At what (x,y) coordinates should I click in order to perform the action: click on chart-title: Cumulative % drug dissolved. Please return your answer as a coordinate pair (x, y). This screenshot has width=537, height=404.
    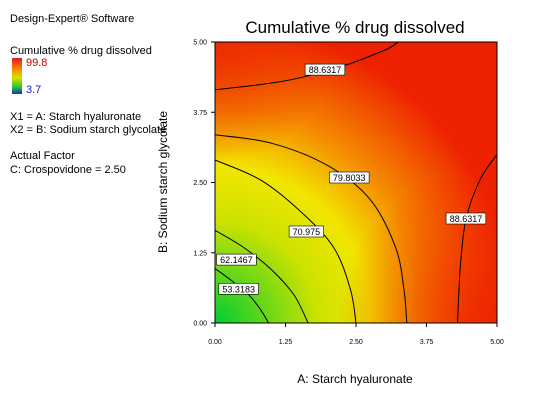
    Looking at the image, I should click on (355, 27).